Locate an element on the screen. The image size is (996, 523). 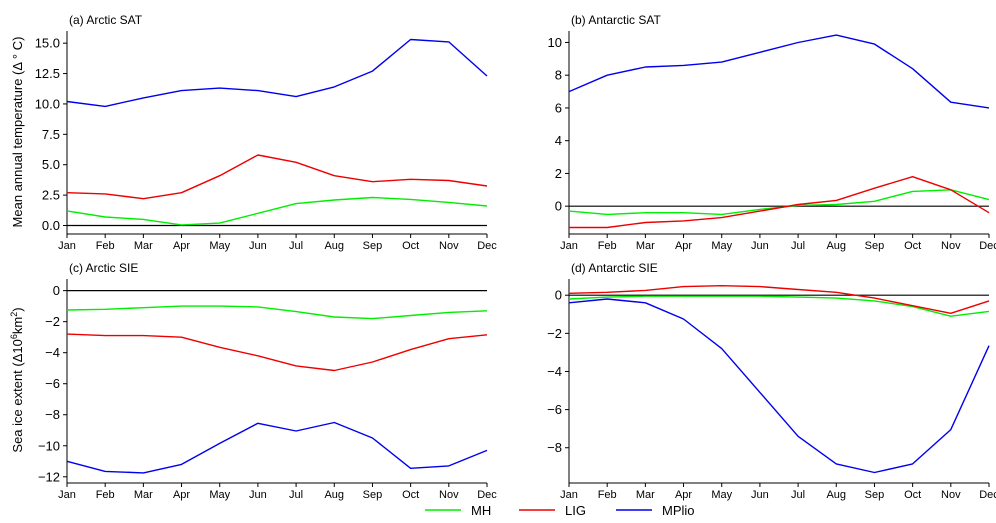
y-tick-label: 15.0 is located at coordinates (47, 43).